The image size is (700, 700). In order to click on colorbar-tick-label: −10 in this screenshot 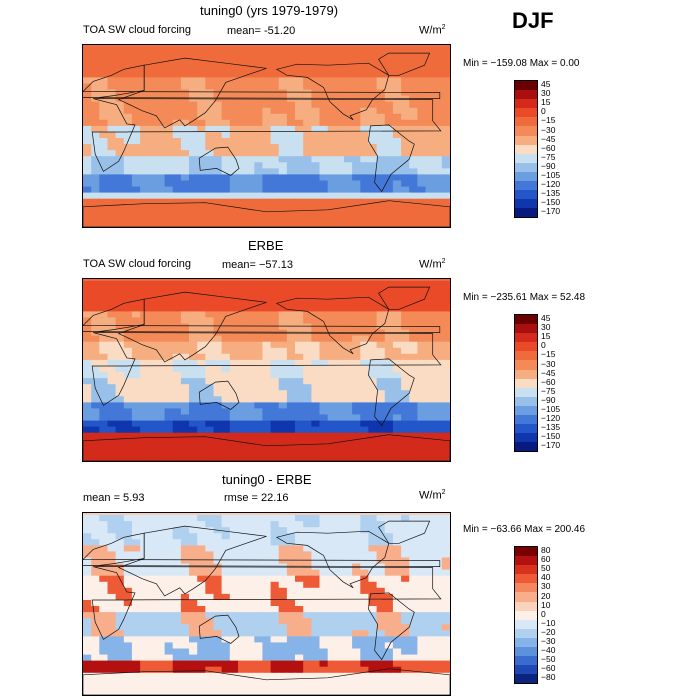, I will do `click(548, 622)`.